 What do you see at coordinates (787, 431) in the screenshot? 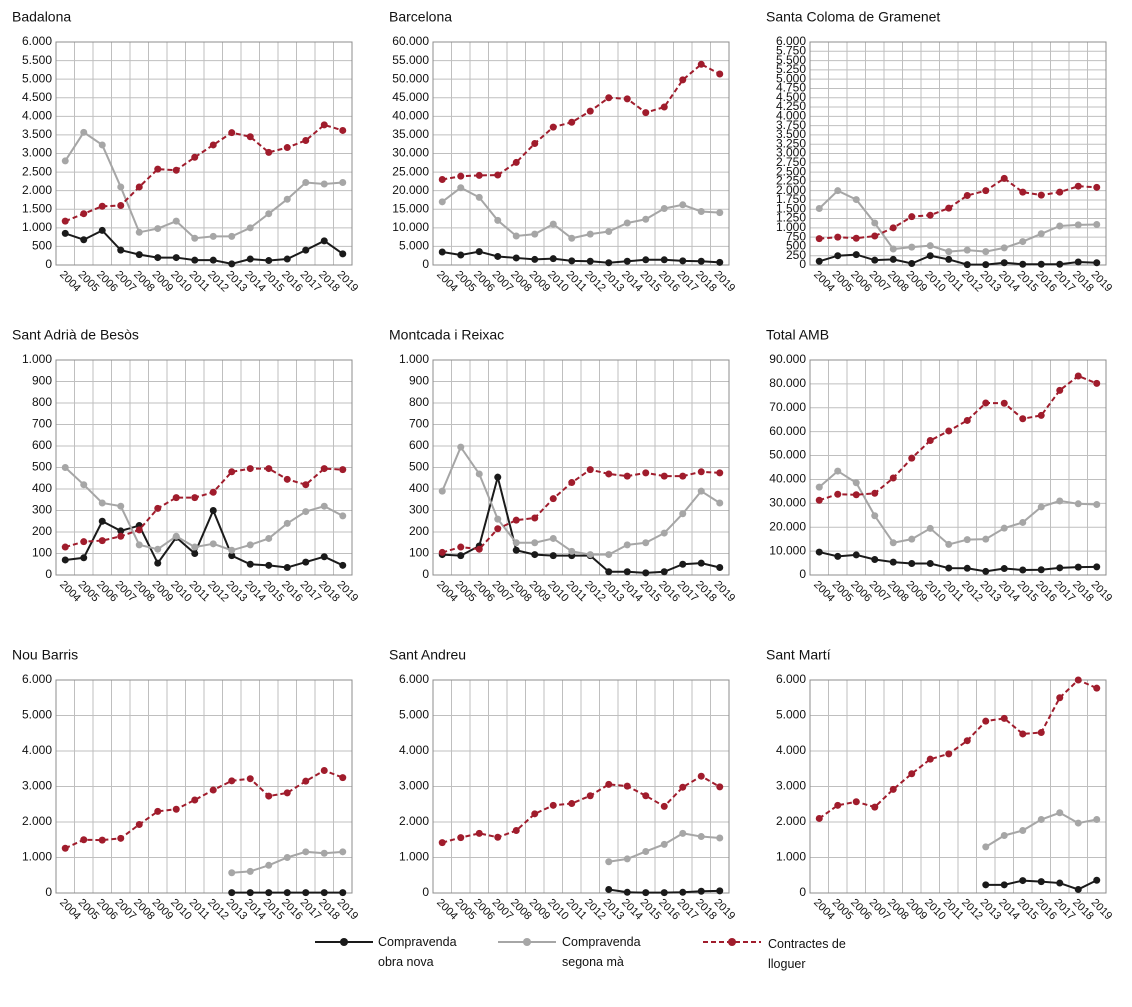
I see `y-tick-label: 60.000` at bounding box center [787, 431].